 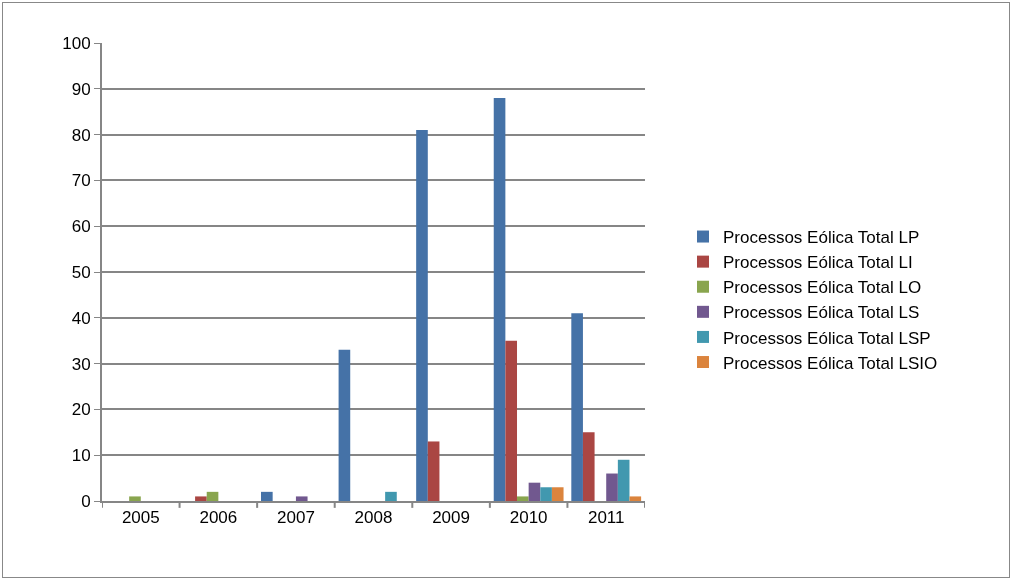 What do you see at coordinates (822, 288) in the screenshot?
I see `legend-label: Processos Eólica Total LO` at bounding box center [822, 288].